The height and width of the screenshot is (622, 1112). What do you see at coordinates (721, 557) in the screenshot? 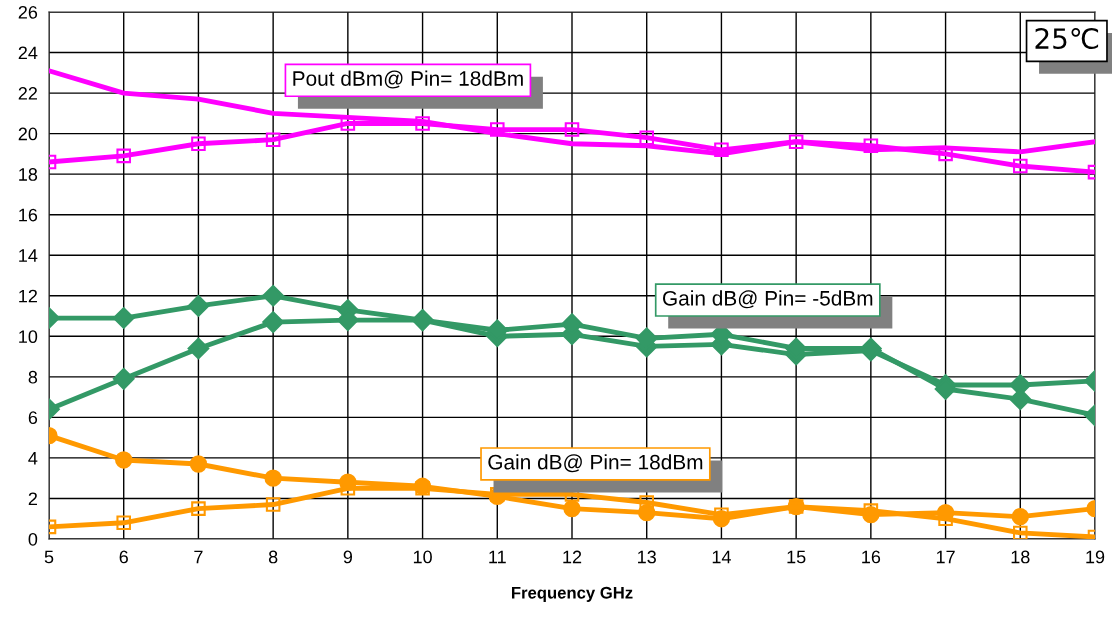
I see `x-tick-label: 14` at bounding box center [721, 557].